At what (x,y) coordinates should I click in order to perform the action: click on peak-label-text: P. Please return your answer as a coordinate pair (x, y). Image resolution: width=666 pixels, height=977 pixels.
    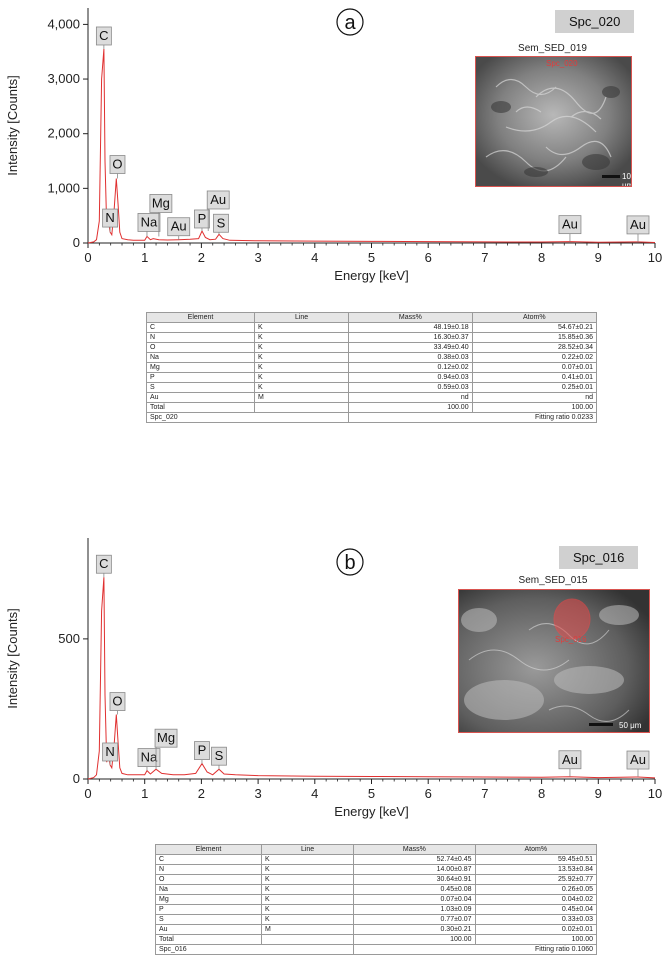
    Looking at the image, I should click on (202, 218).